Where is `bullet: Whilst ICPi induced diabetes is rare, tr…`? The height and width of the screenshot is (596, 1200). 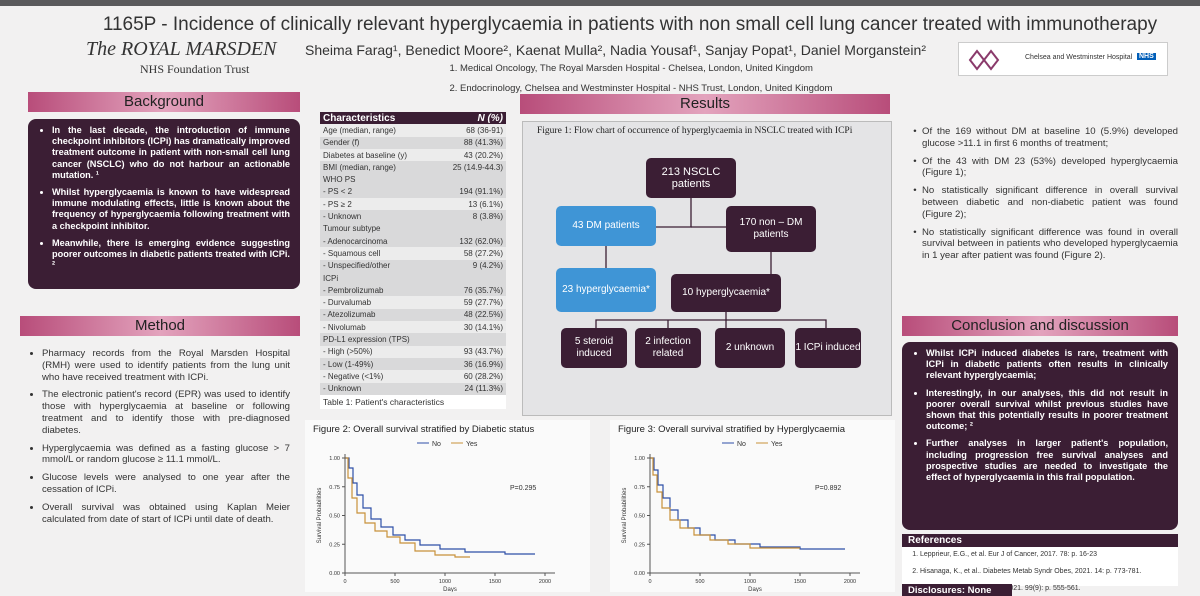
bullet: Whilst ICPi induced diabetes is rare, tr… is located at coordinates (1047, 365).